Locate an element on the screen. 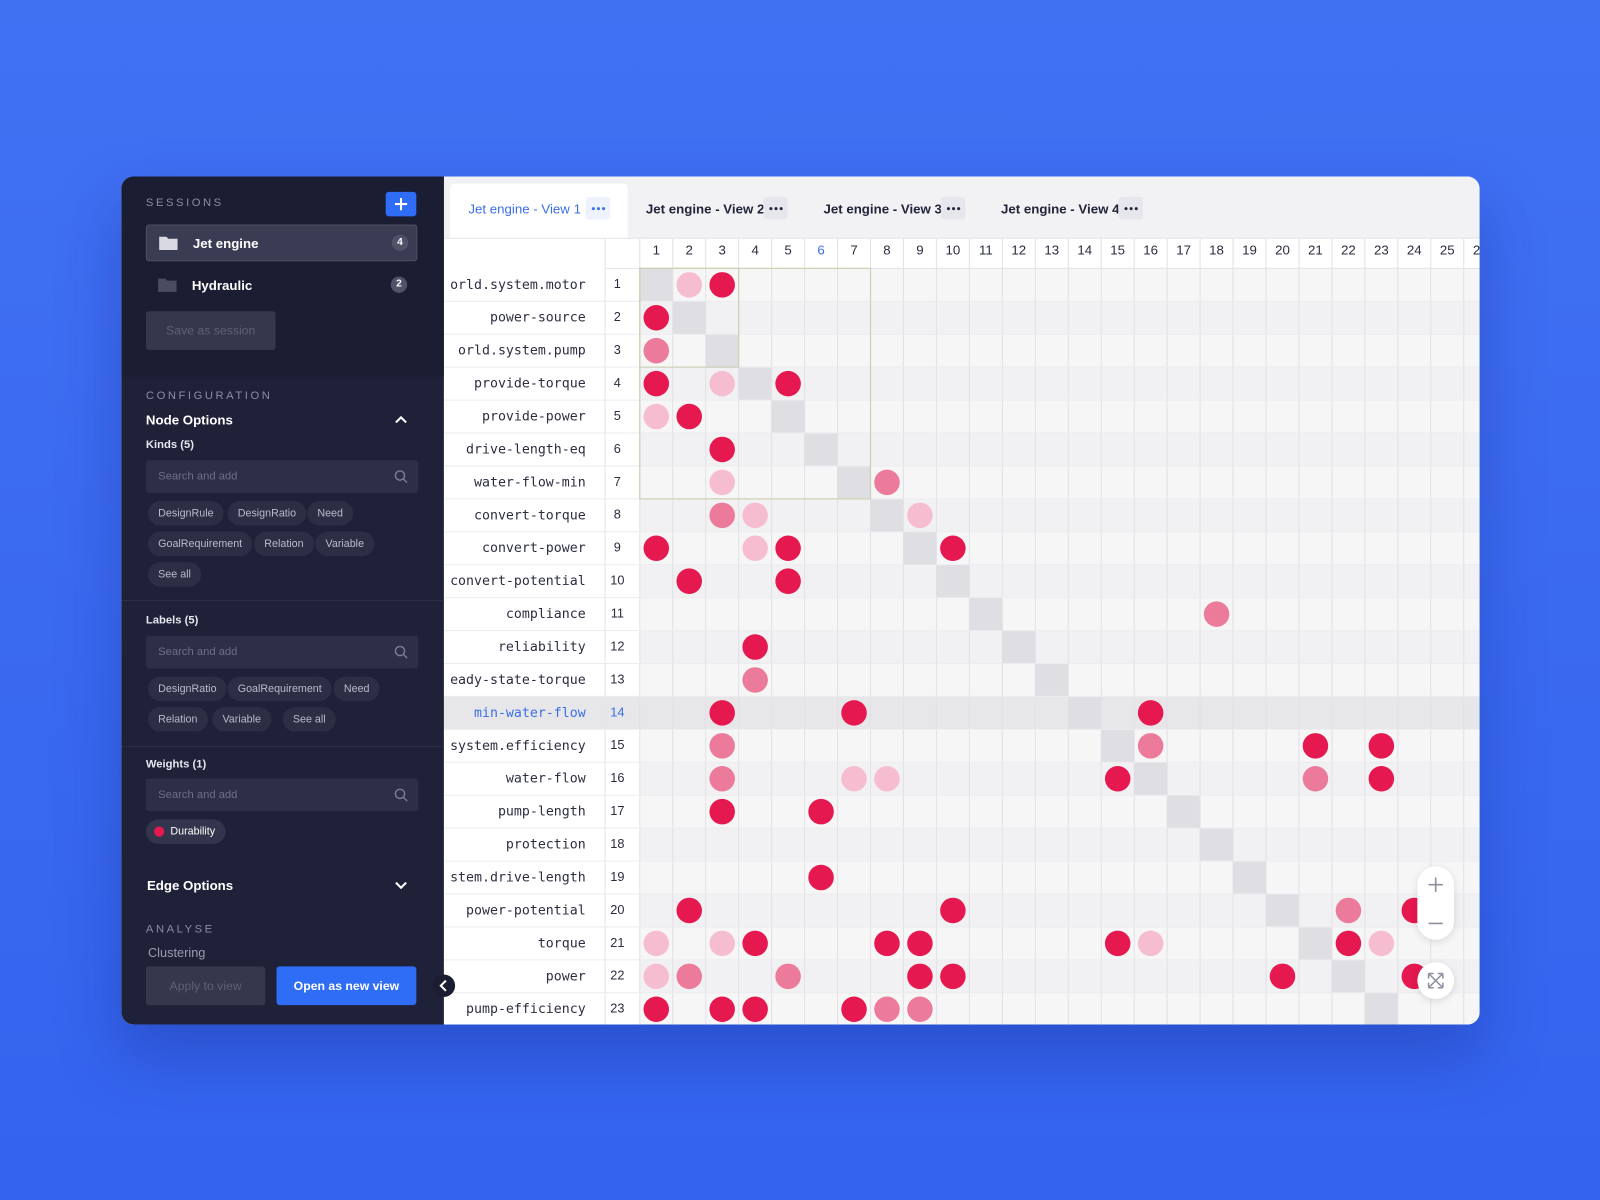 The width and height of the screenshot is (1600, 1200). apply-button: Apply to view is located at coordinates (205, 986).